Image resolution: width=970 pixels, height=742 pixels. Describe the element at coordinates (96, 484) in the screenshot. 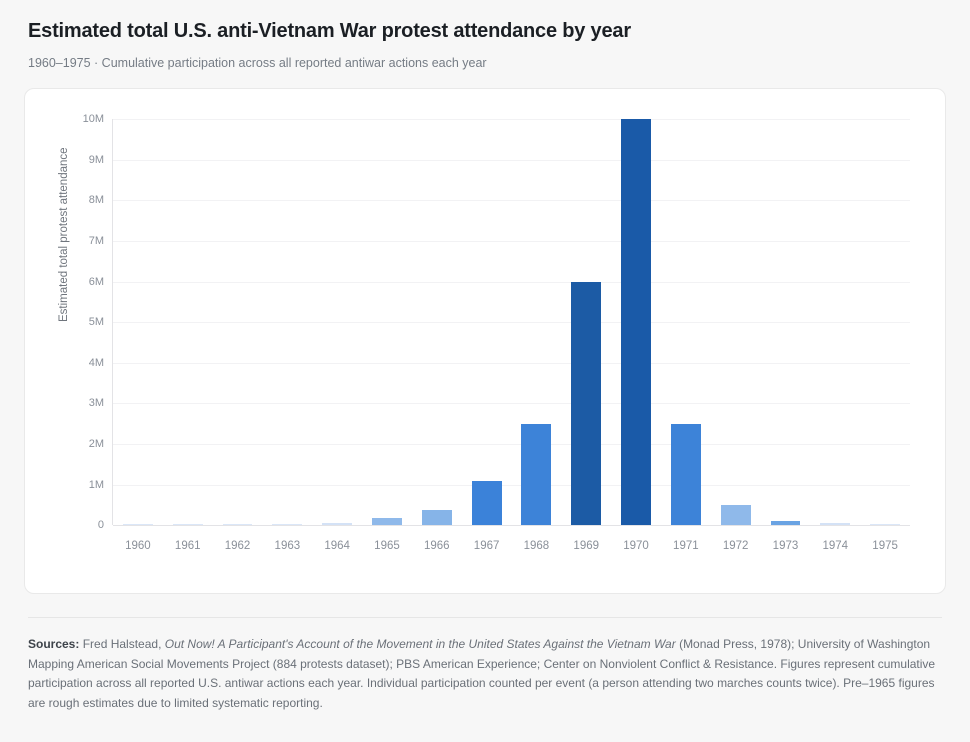

I see `y-axis-tick-label: 1M` at that location.